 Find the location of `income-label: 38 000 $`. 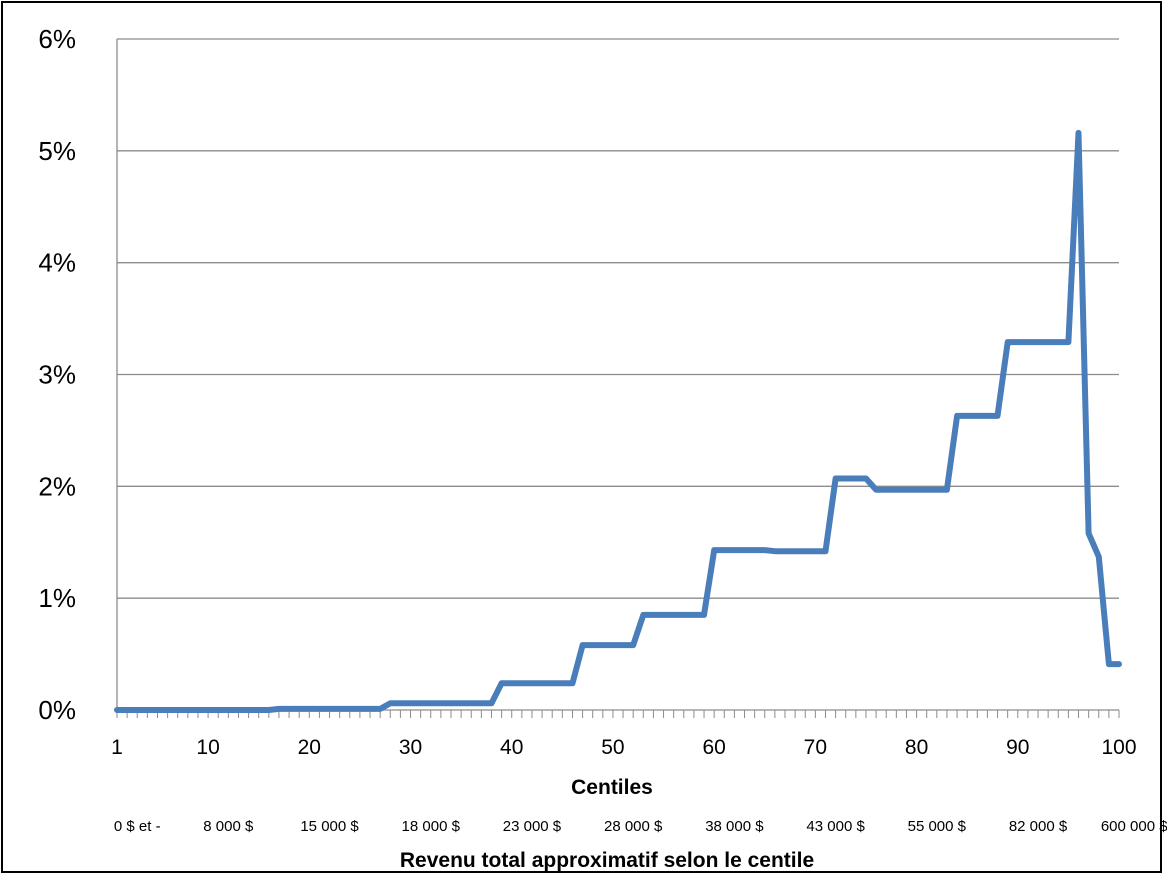

income-label: 38 000 $ is located at coordinates (734, 826).